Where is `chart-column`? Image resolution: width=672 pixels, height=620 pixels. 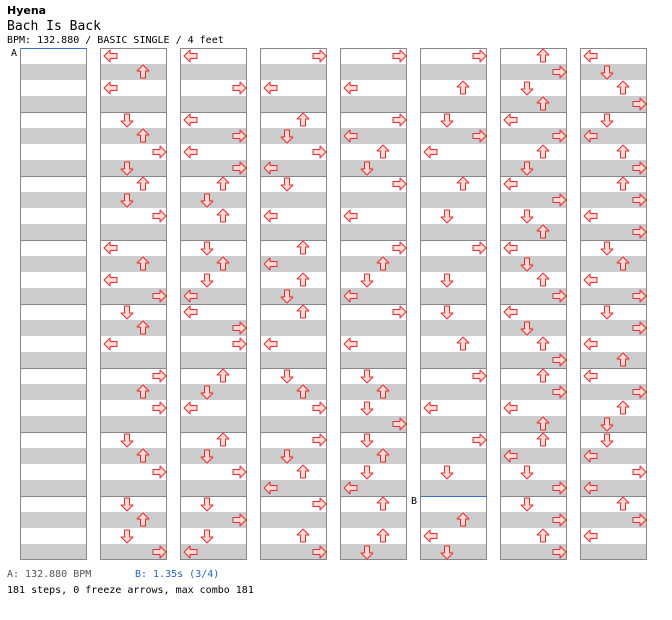 chart-column is located at coordinates (133, 304).